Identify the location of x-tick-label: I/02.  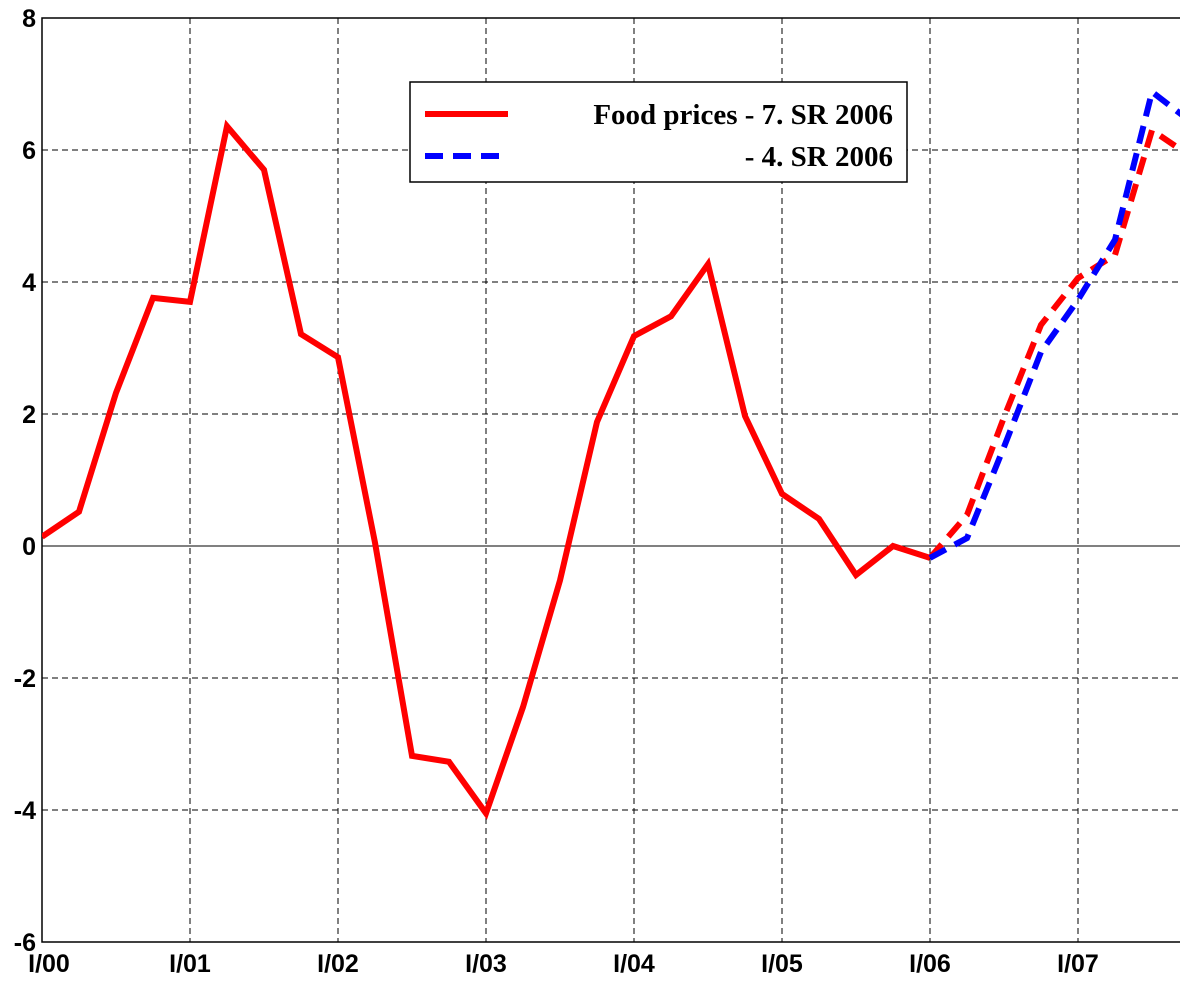
(338, 964).